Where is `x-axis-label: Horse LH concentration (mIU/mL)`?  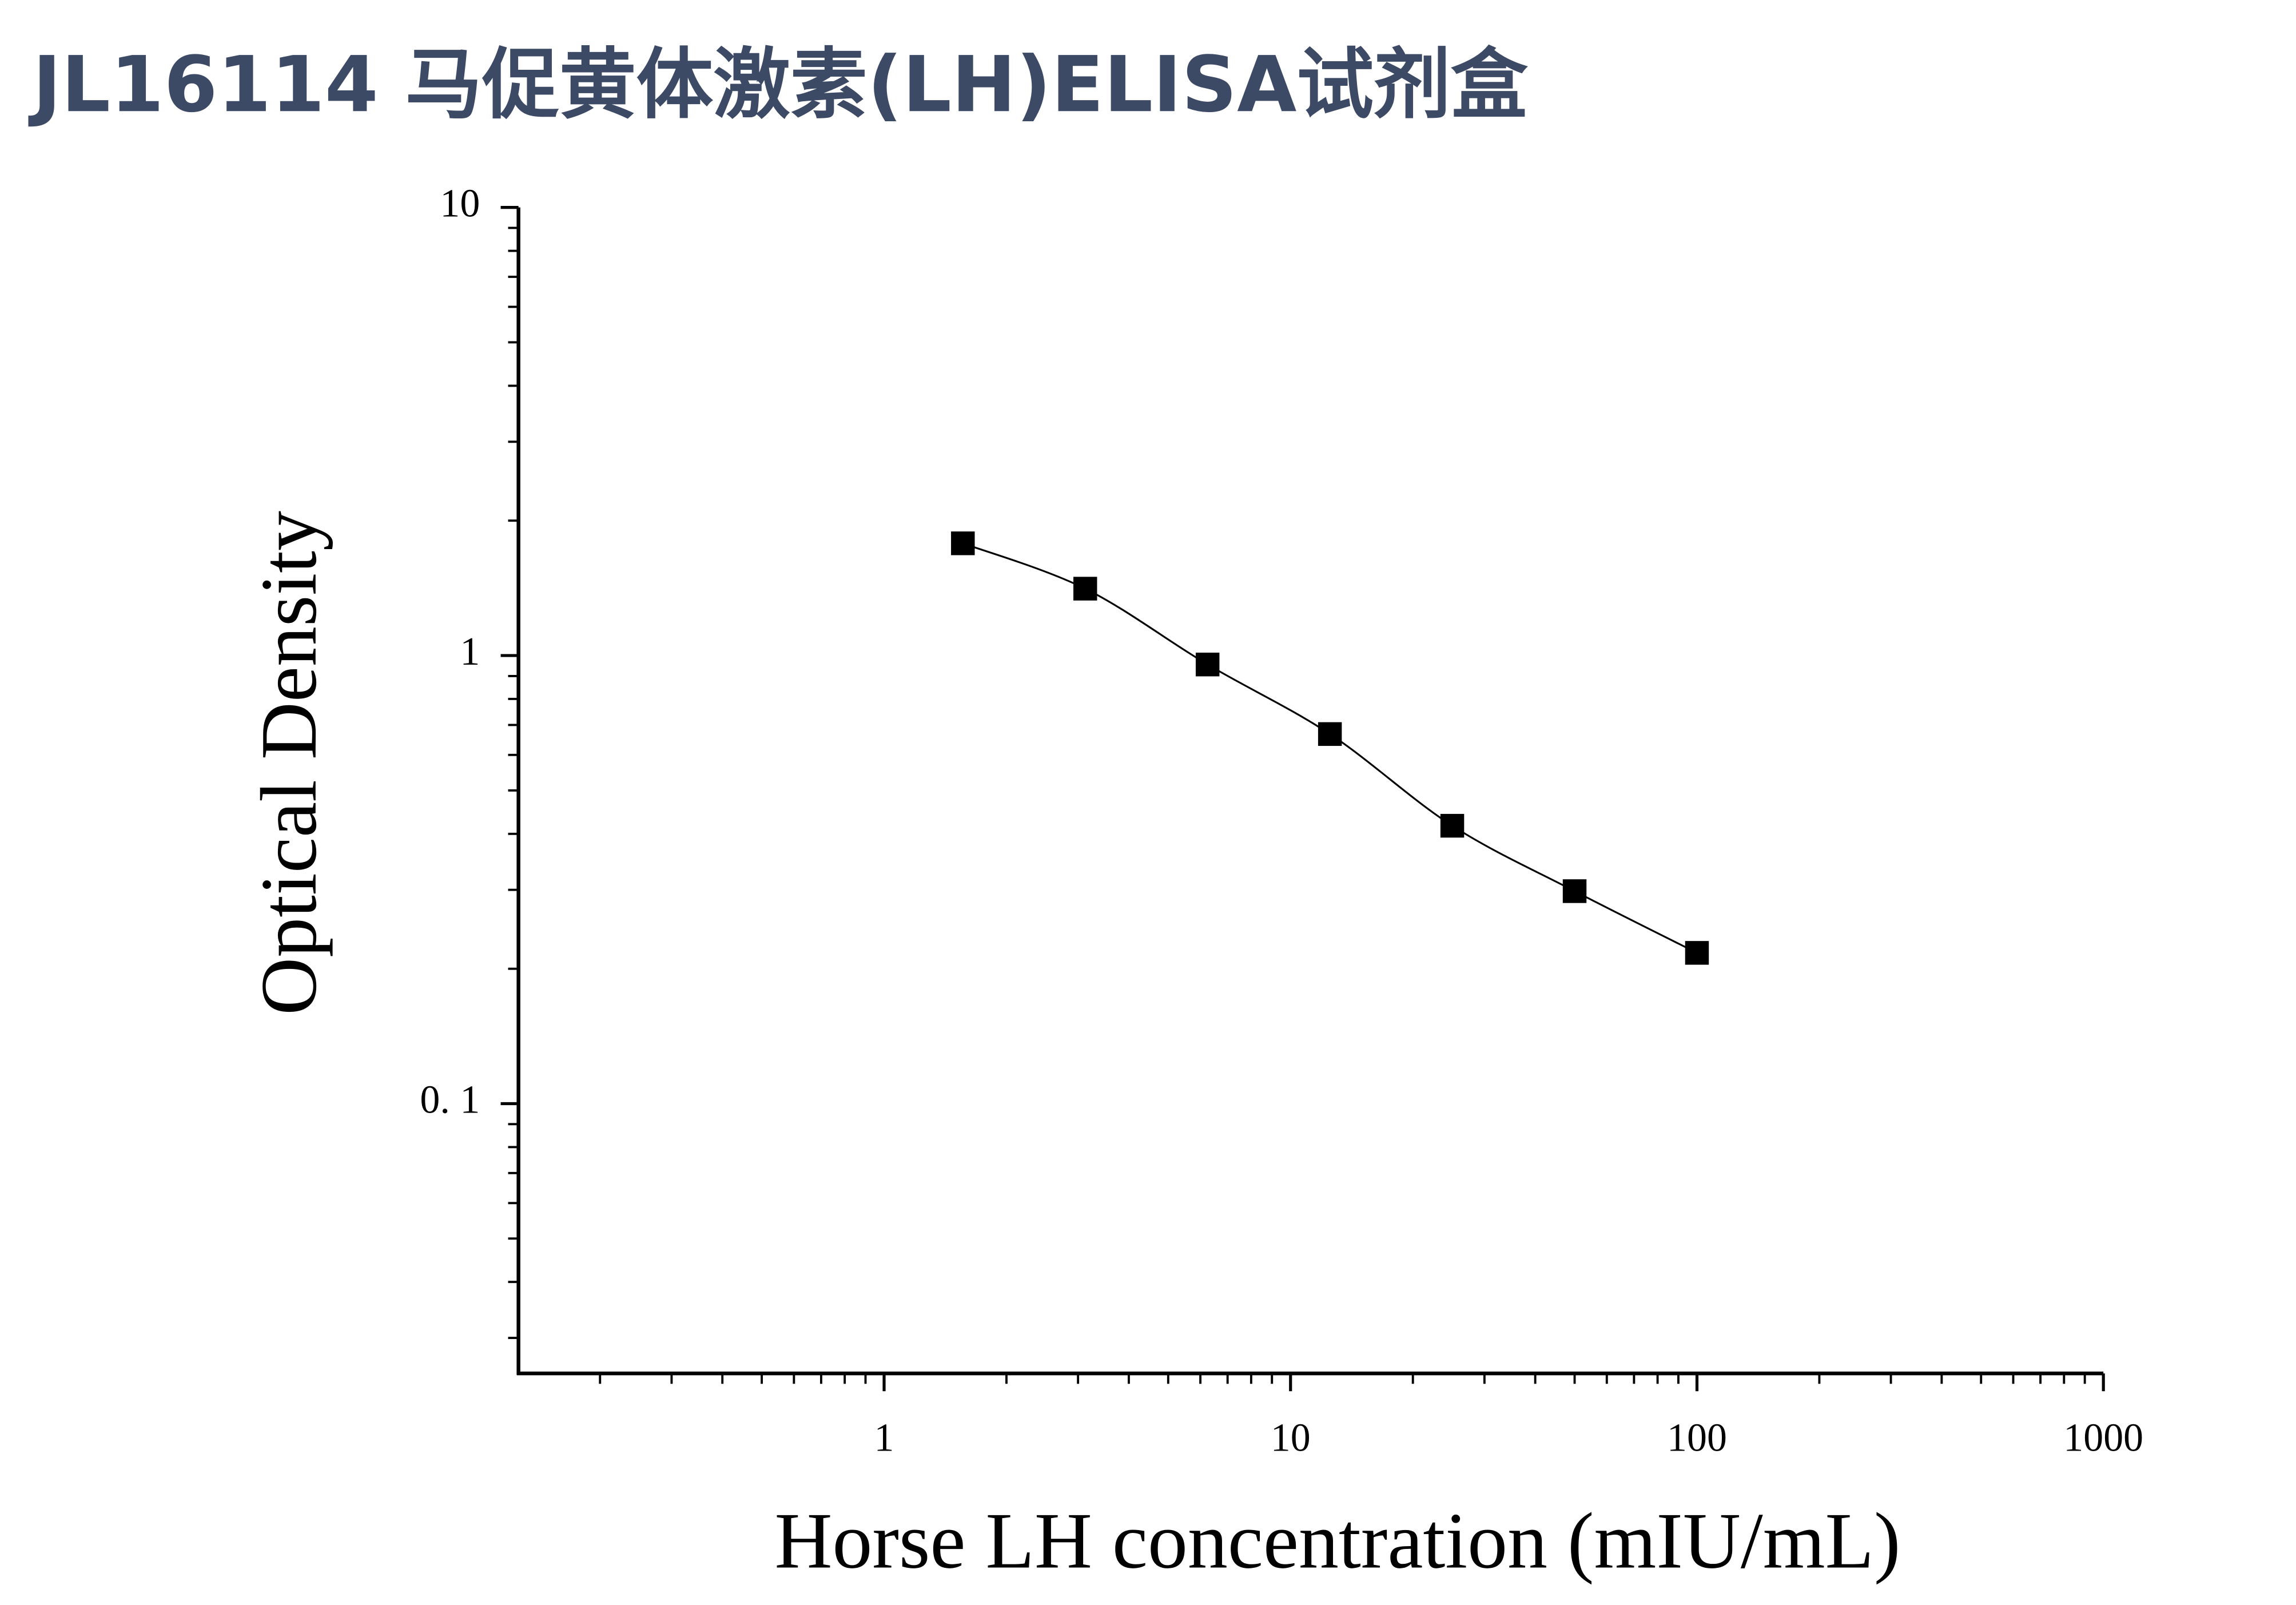
x-axis-label: Horse LH concentration (mIU/mL) is located at coordinates (1338, 1540).